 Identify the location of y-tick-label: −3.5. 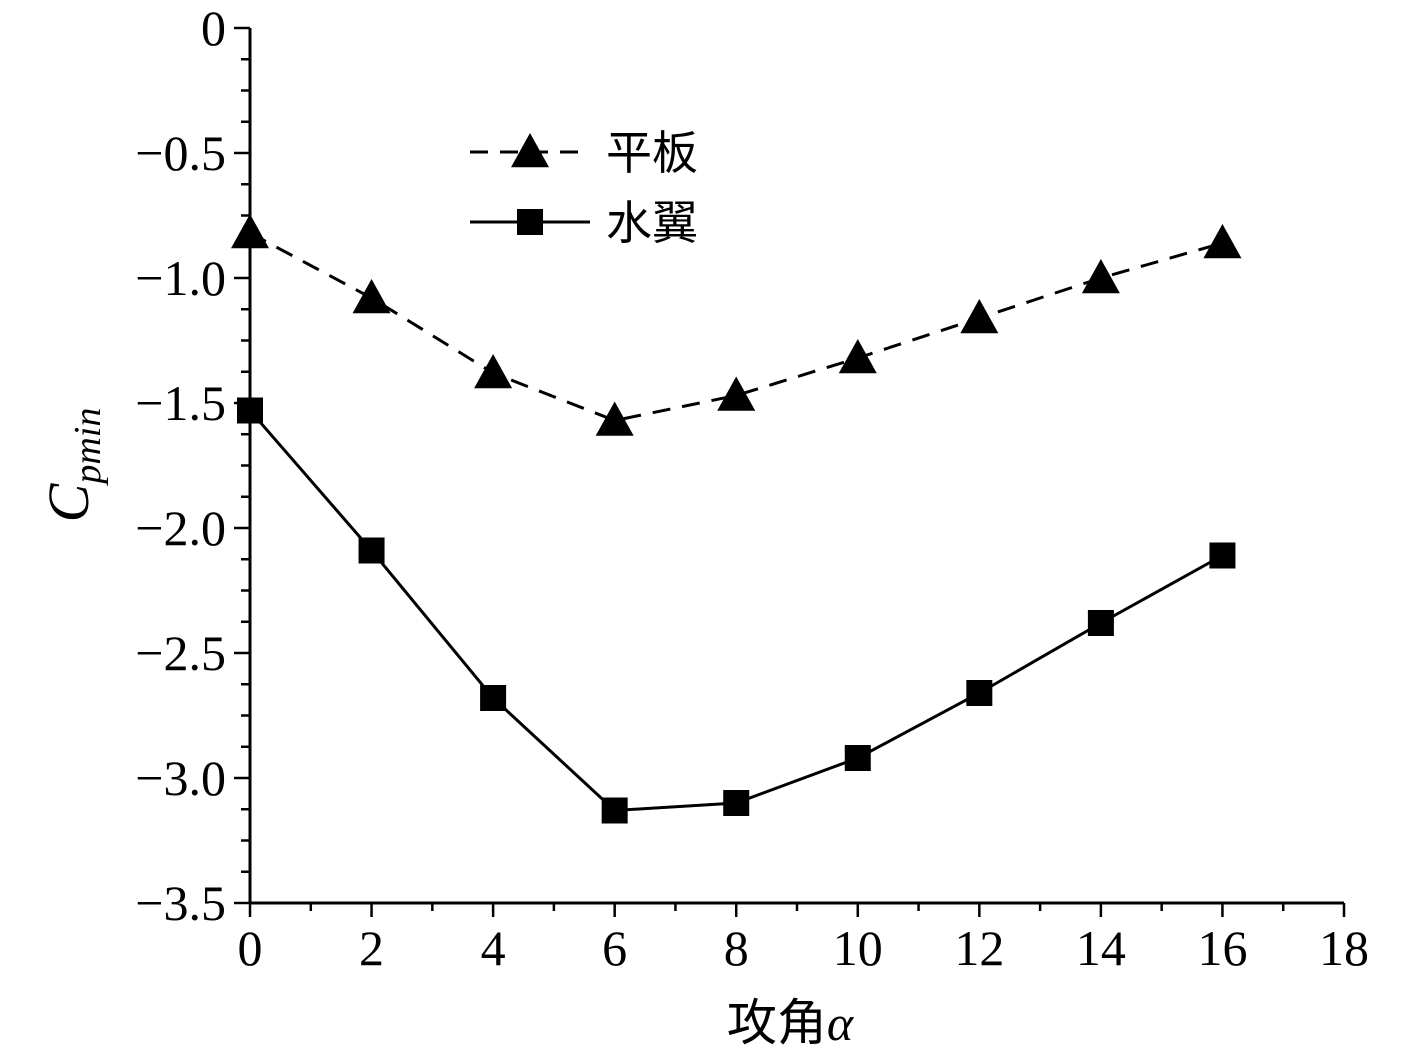
(180, 903).